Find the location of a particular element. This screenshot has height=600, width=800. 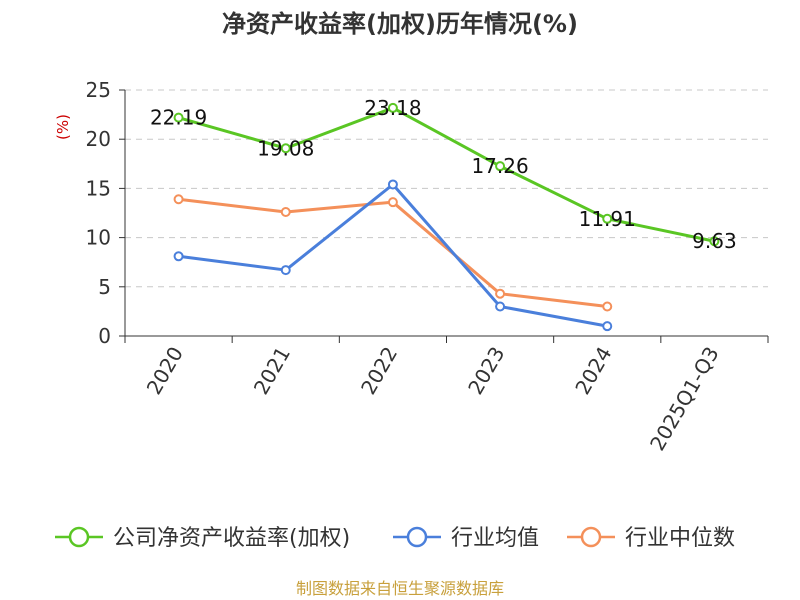

data-label-0: 22.19 is located at coordinates (178, 118).